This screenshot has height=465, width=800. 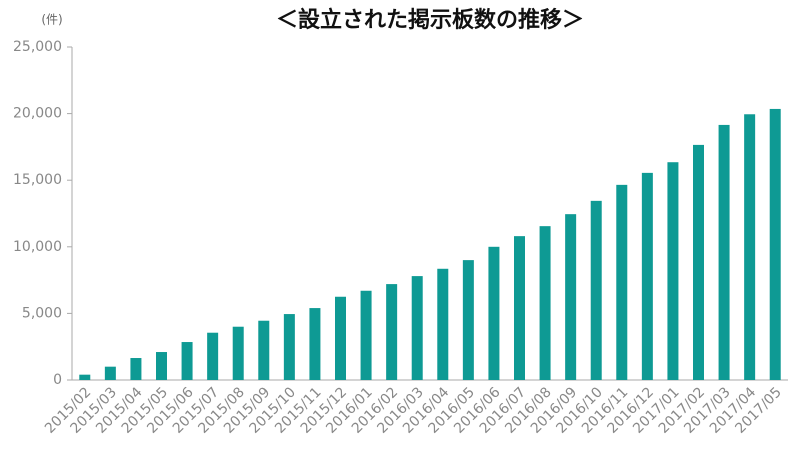 I want to click on y-tick-label: 10,000, so click(x=37, y=247).